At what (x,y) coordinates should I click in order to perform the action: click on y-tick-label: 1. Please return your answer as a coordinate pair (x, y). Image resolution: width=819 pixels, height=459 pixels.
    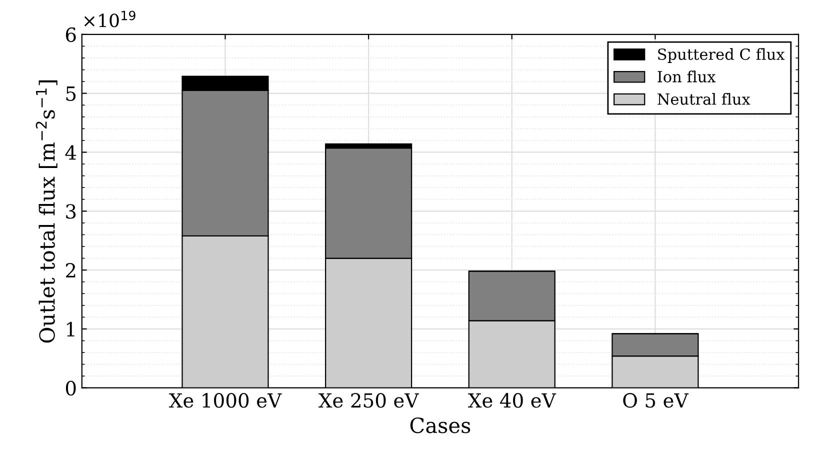
    Looking at the image, I should click on (70, 329).